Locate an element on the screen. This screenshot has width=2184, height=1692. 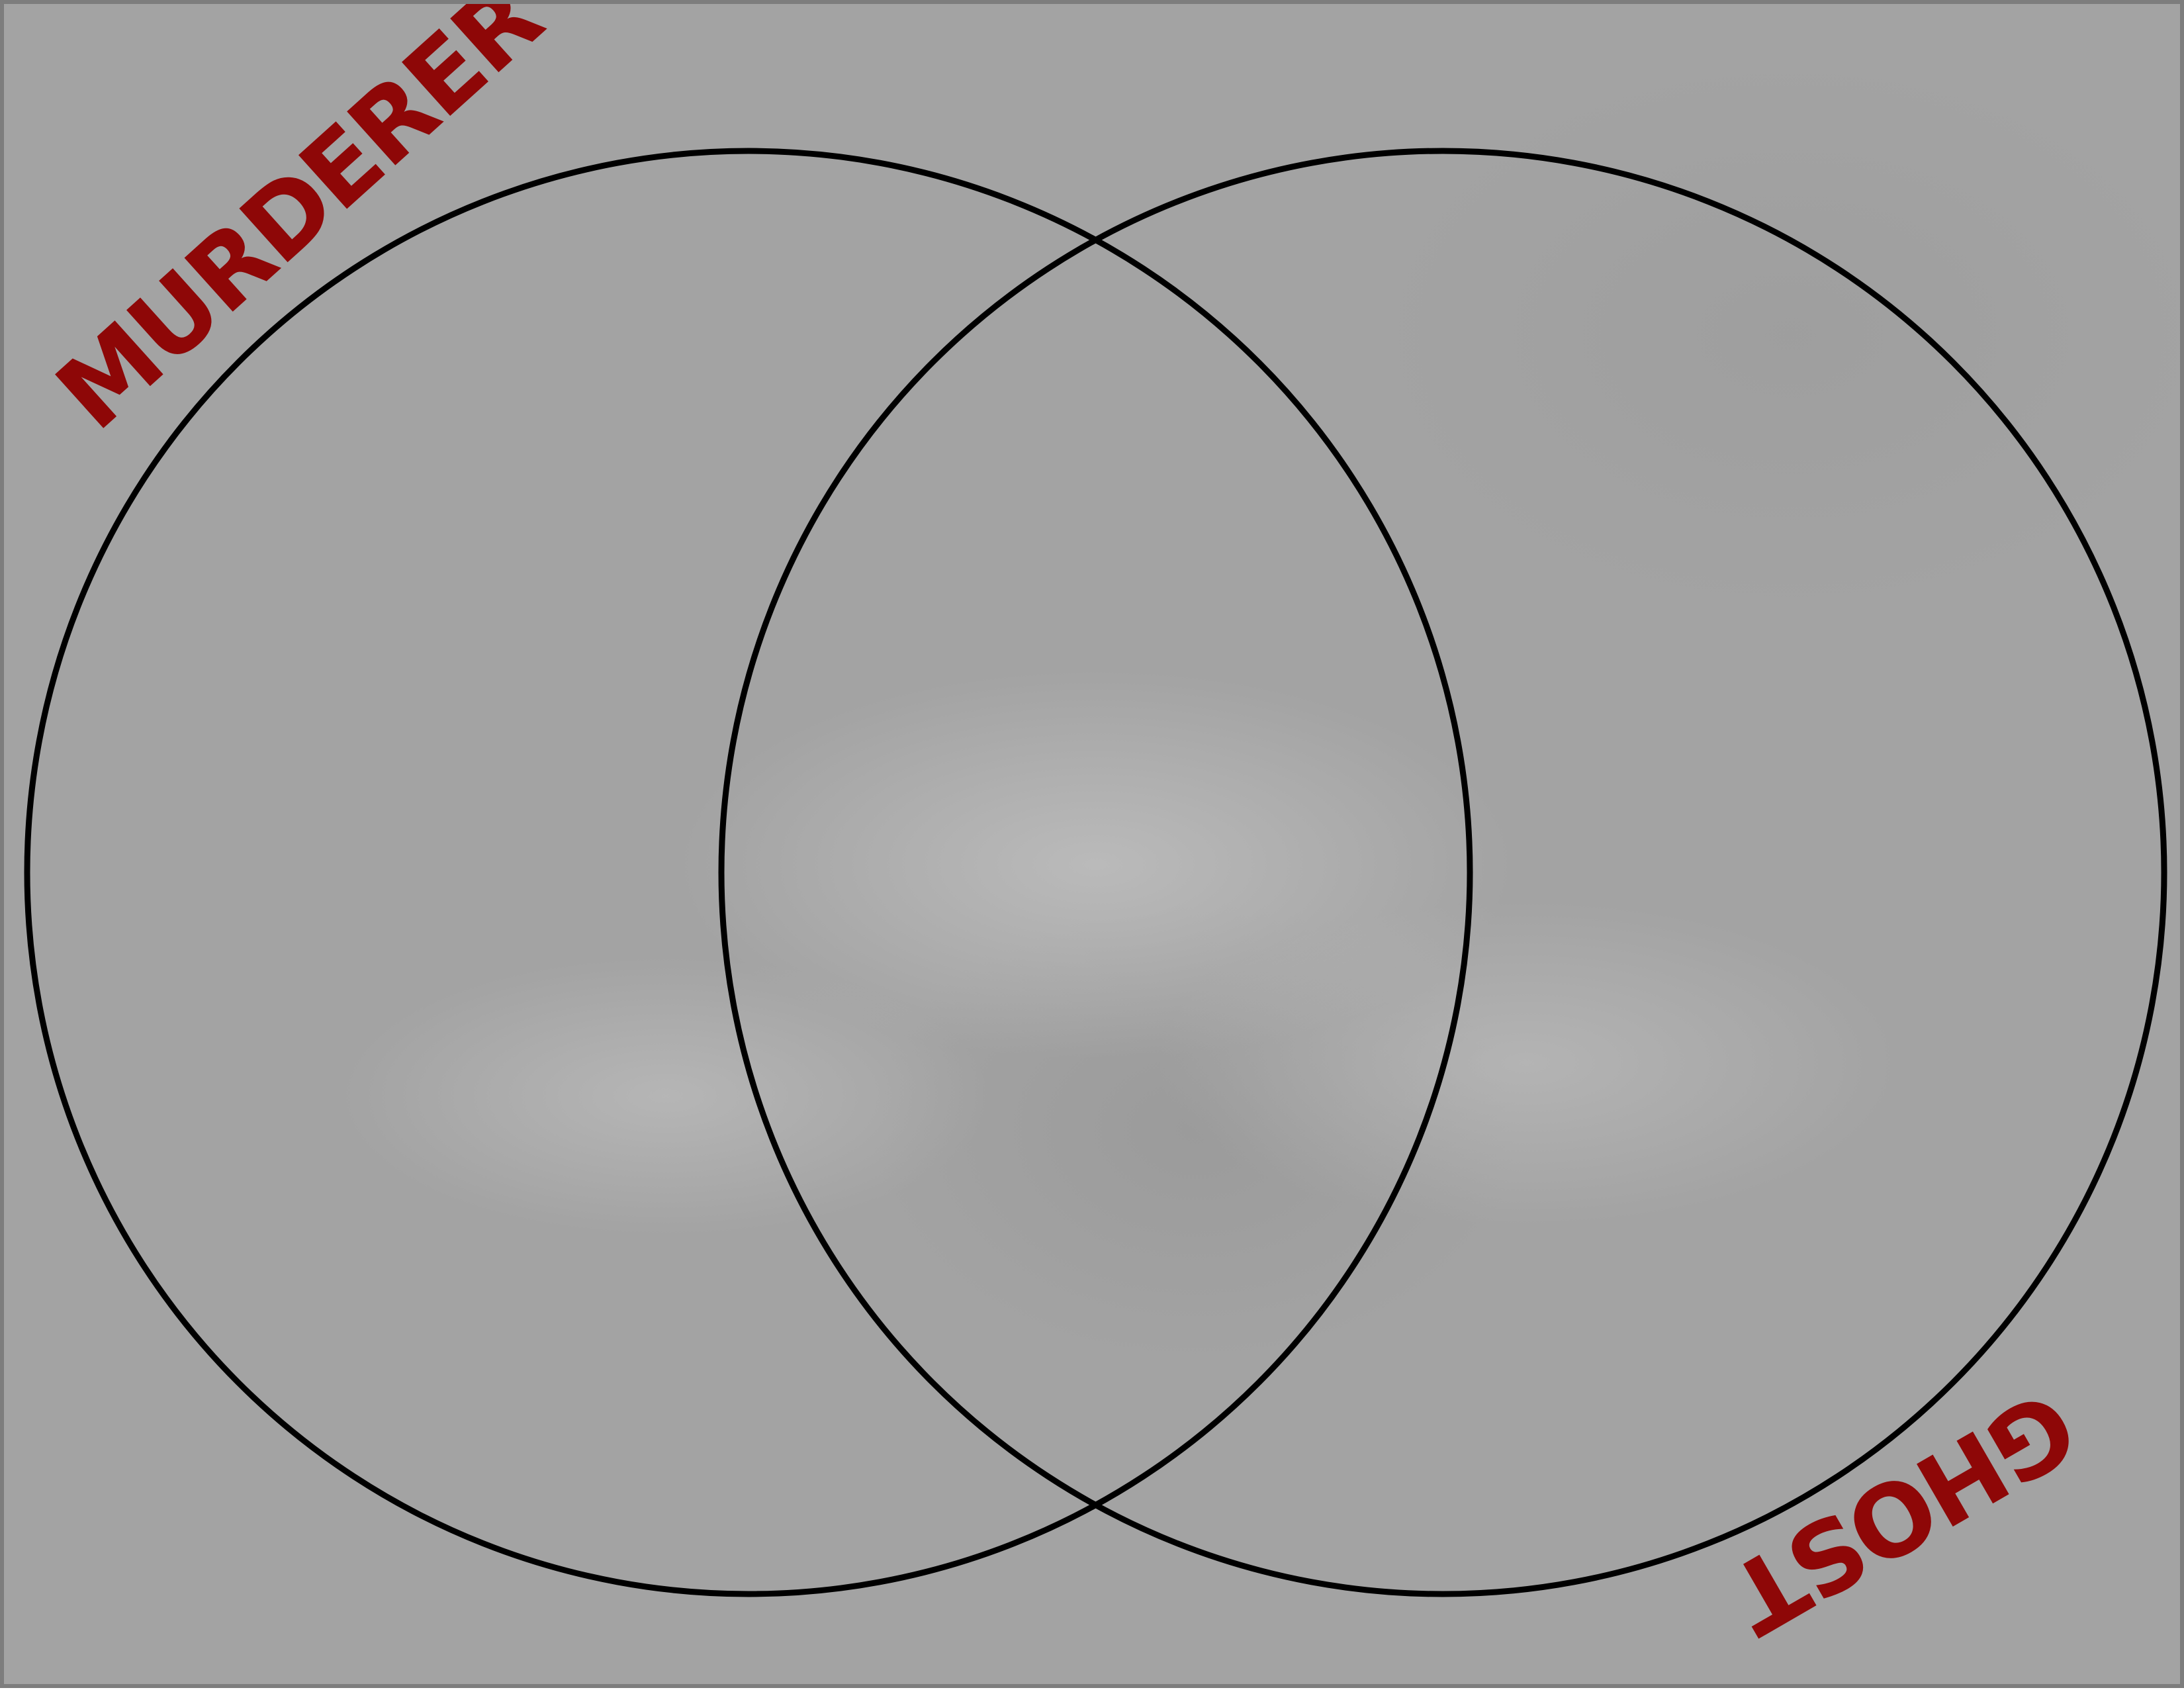
left-set-label: MURDERER is located at coordinates (300, 228).